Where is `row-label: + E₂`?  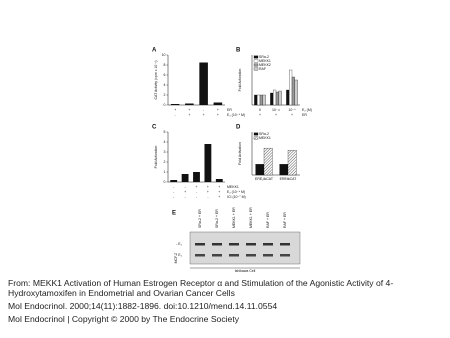 row-label: + E₂ is located at coordinates (178, 255).